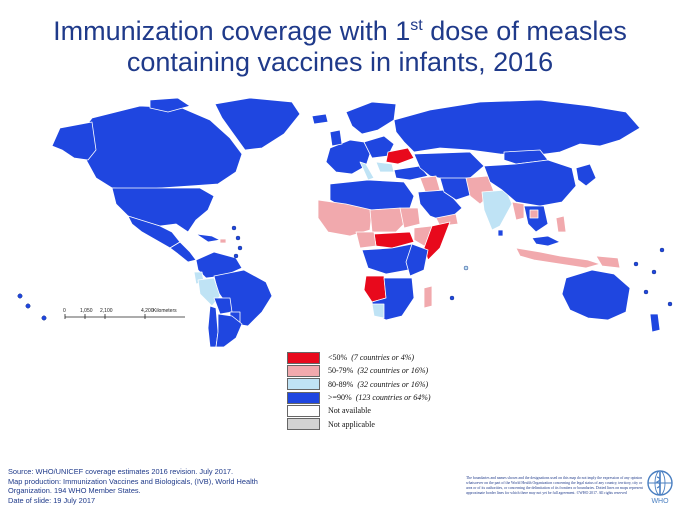  I want to click on papua-new-guinea, so click(608, 262).